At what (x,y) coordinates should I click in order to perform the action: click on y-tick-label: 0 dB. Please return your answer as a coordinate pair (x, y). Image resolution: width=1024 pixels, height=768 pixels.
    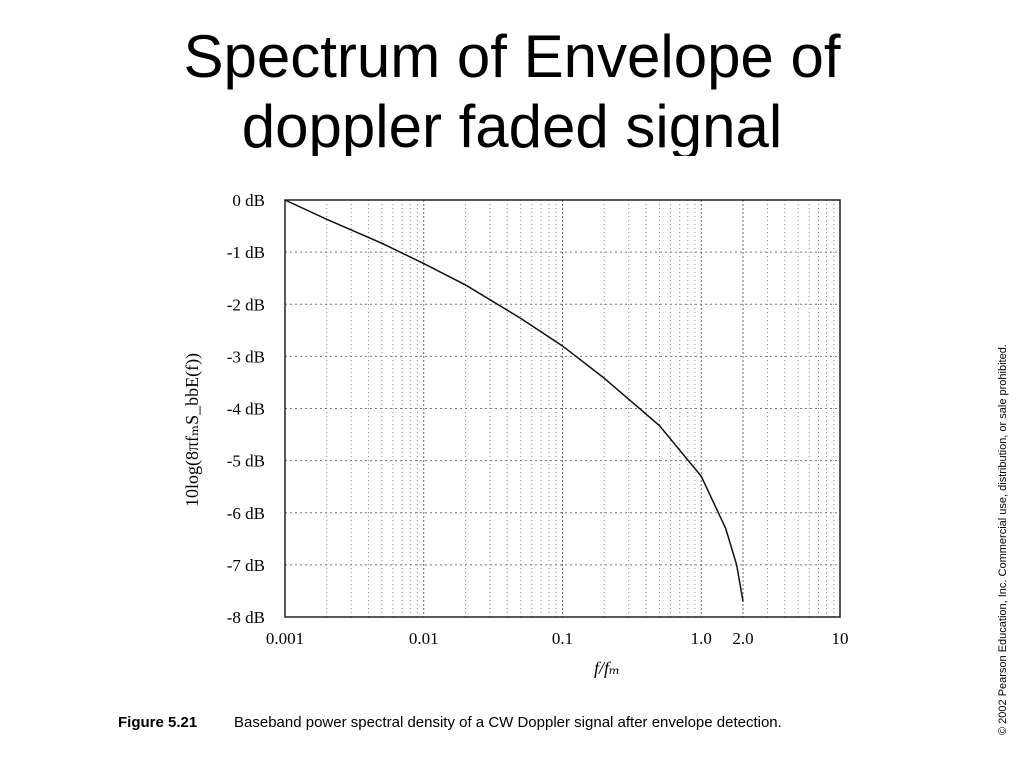
    Looking at the image, I should click on (248, 200).